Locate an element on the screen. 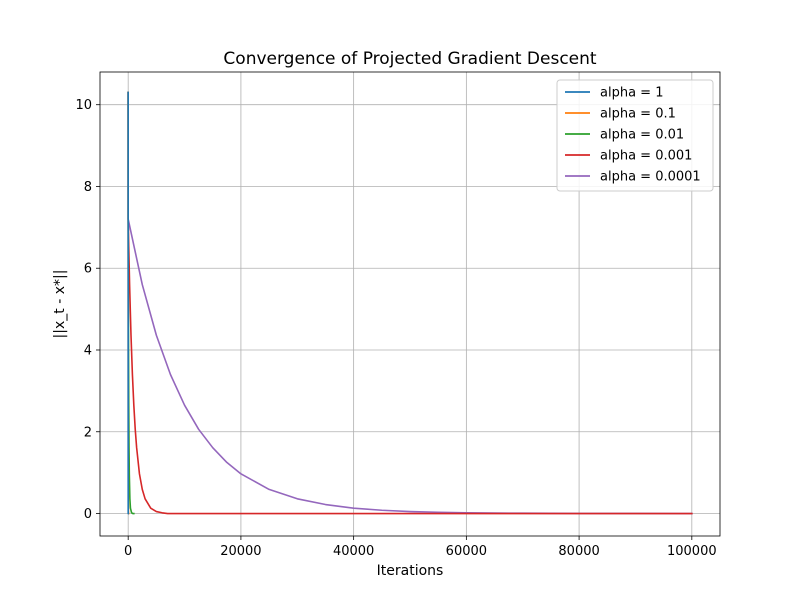 The image size is (800, 600). legend-label: alpha = 1 is located at coordinates (631, 93).